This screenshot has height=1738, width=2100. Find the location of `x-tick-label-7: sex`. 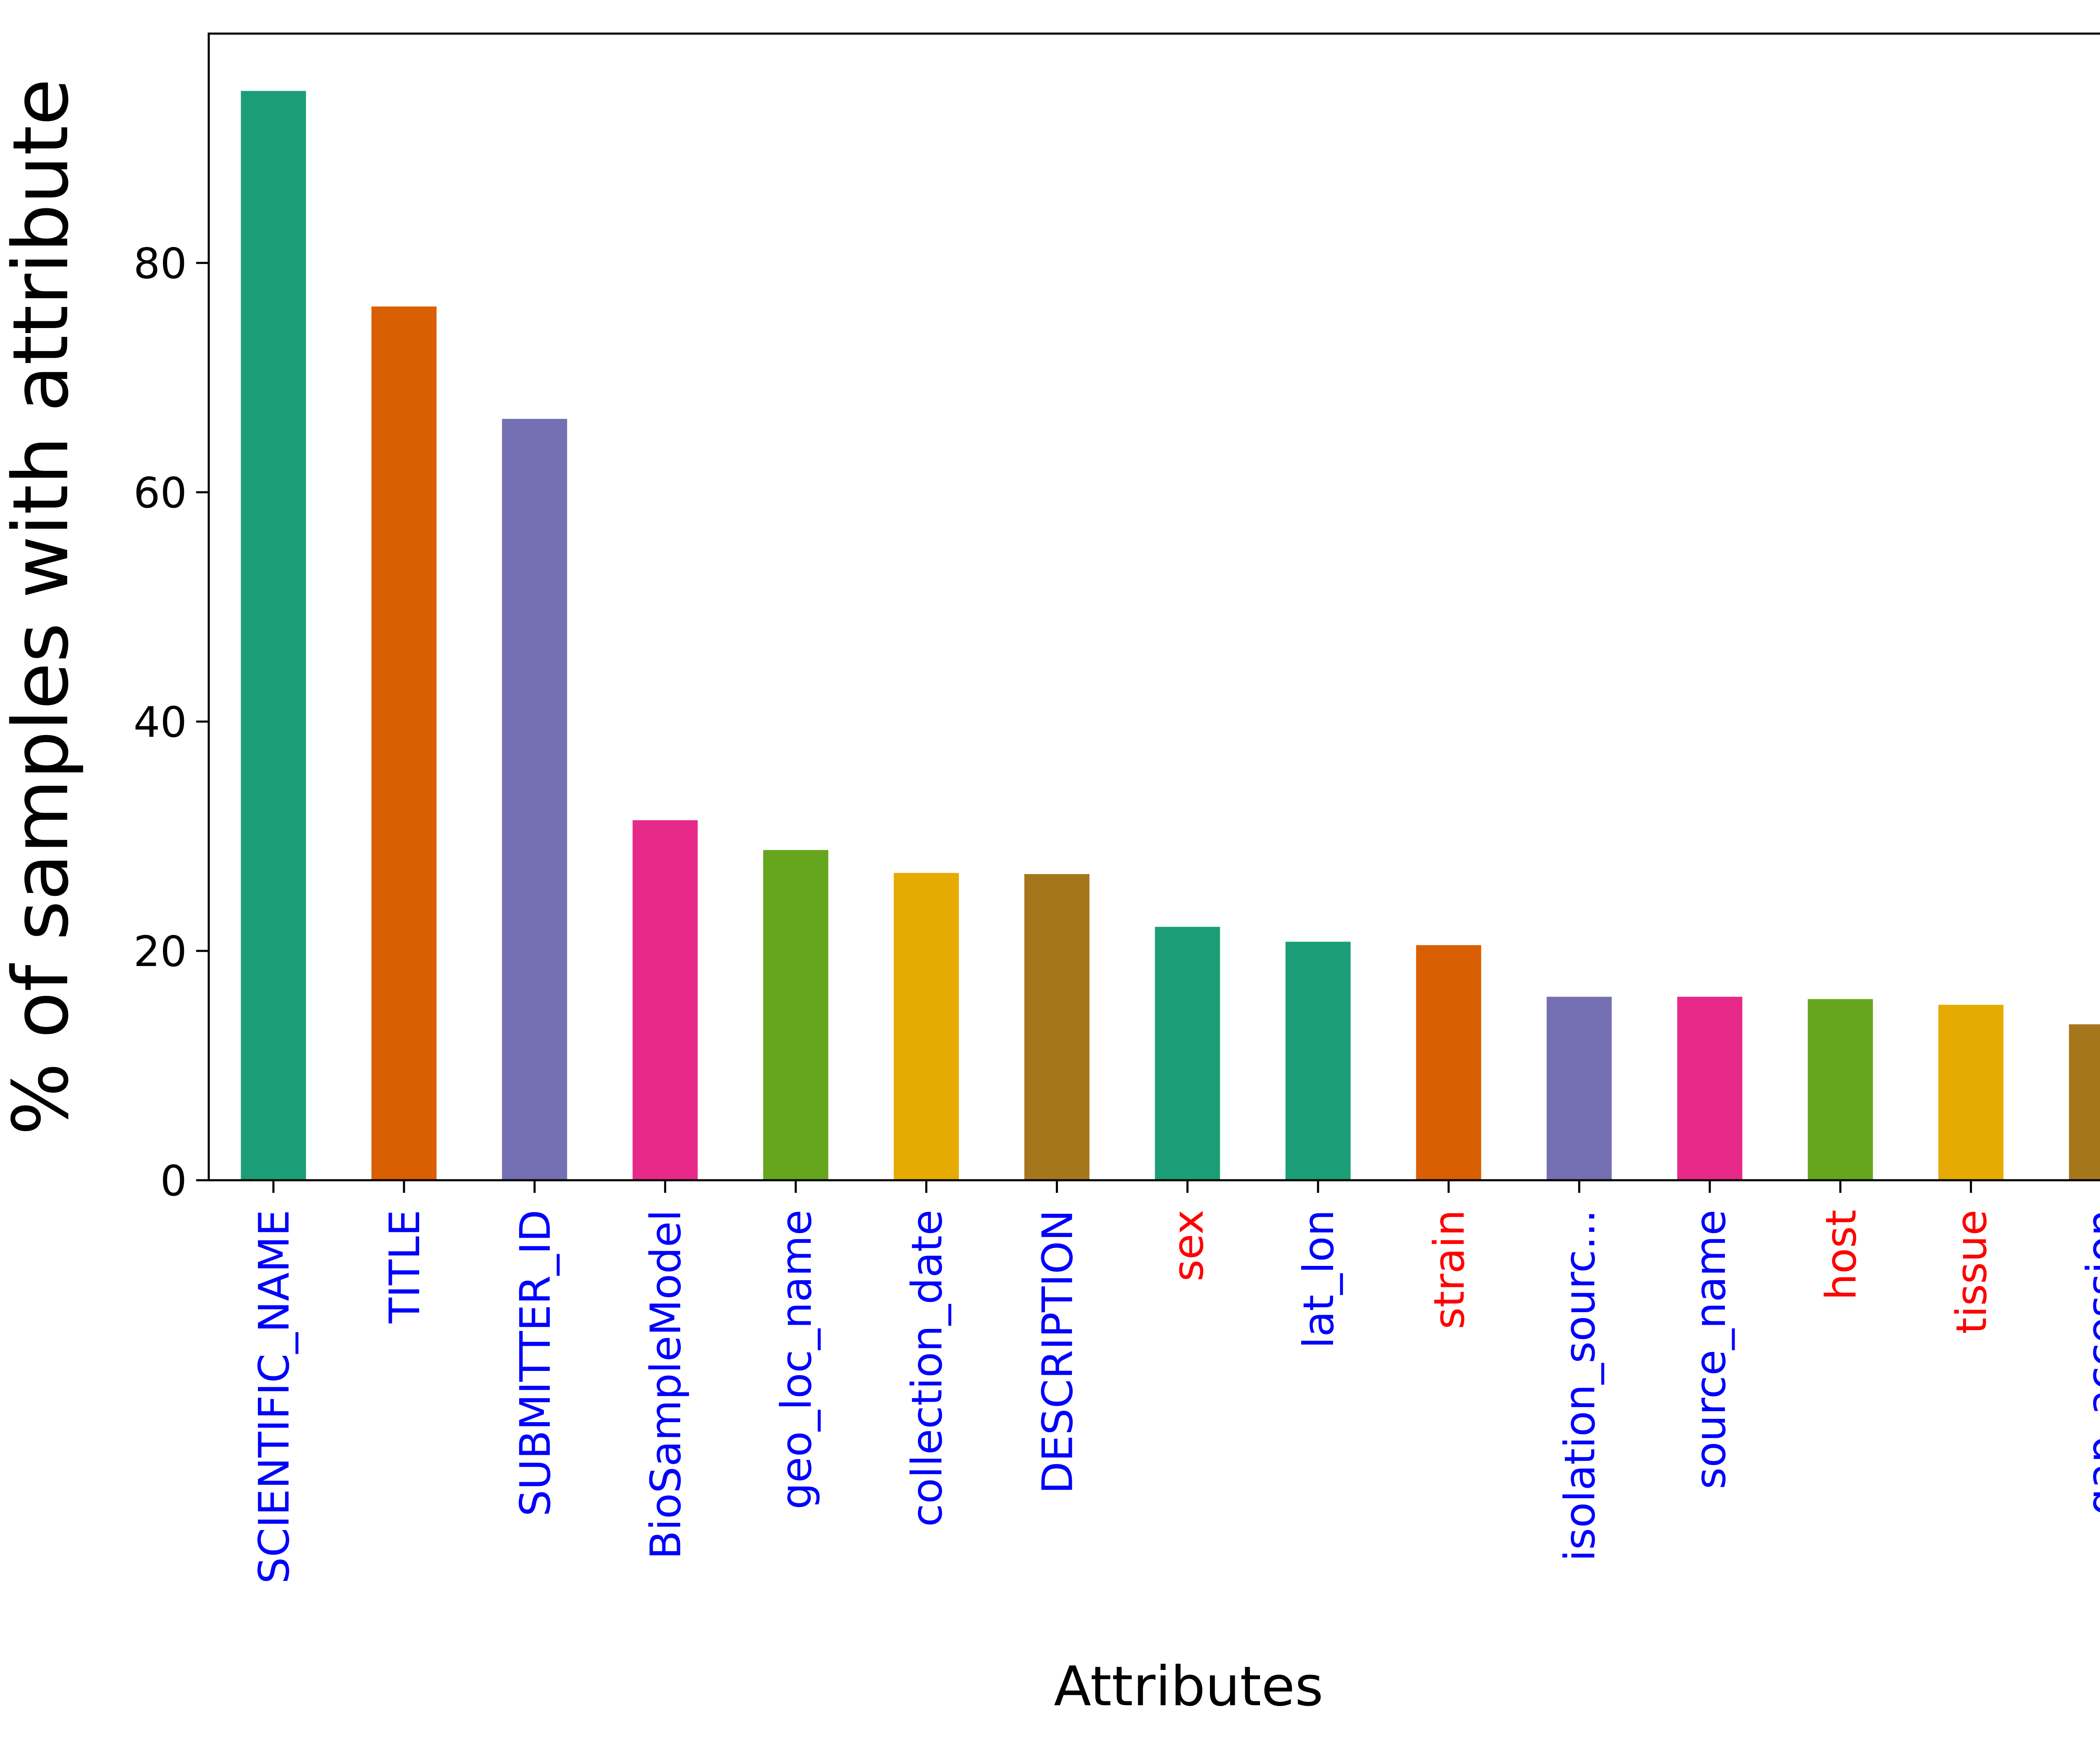

x-tick-label-7: sex is located at coordinates (1188, 1245).